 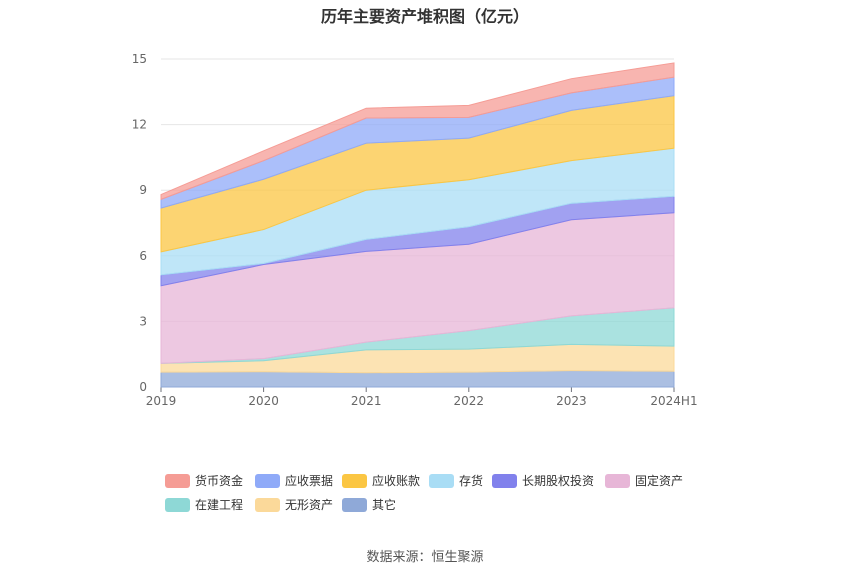 I want to click on legend-item: 固定资产, so click(x=644, y=481).